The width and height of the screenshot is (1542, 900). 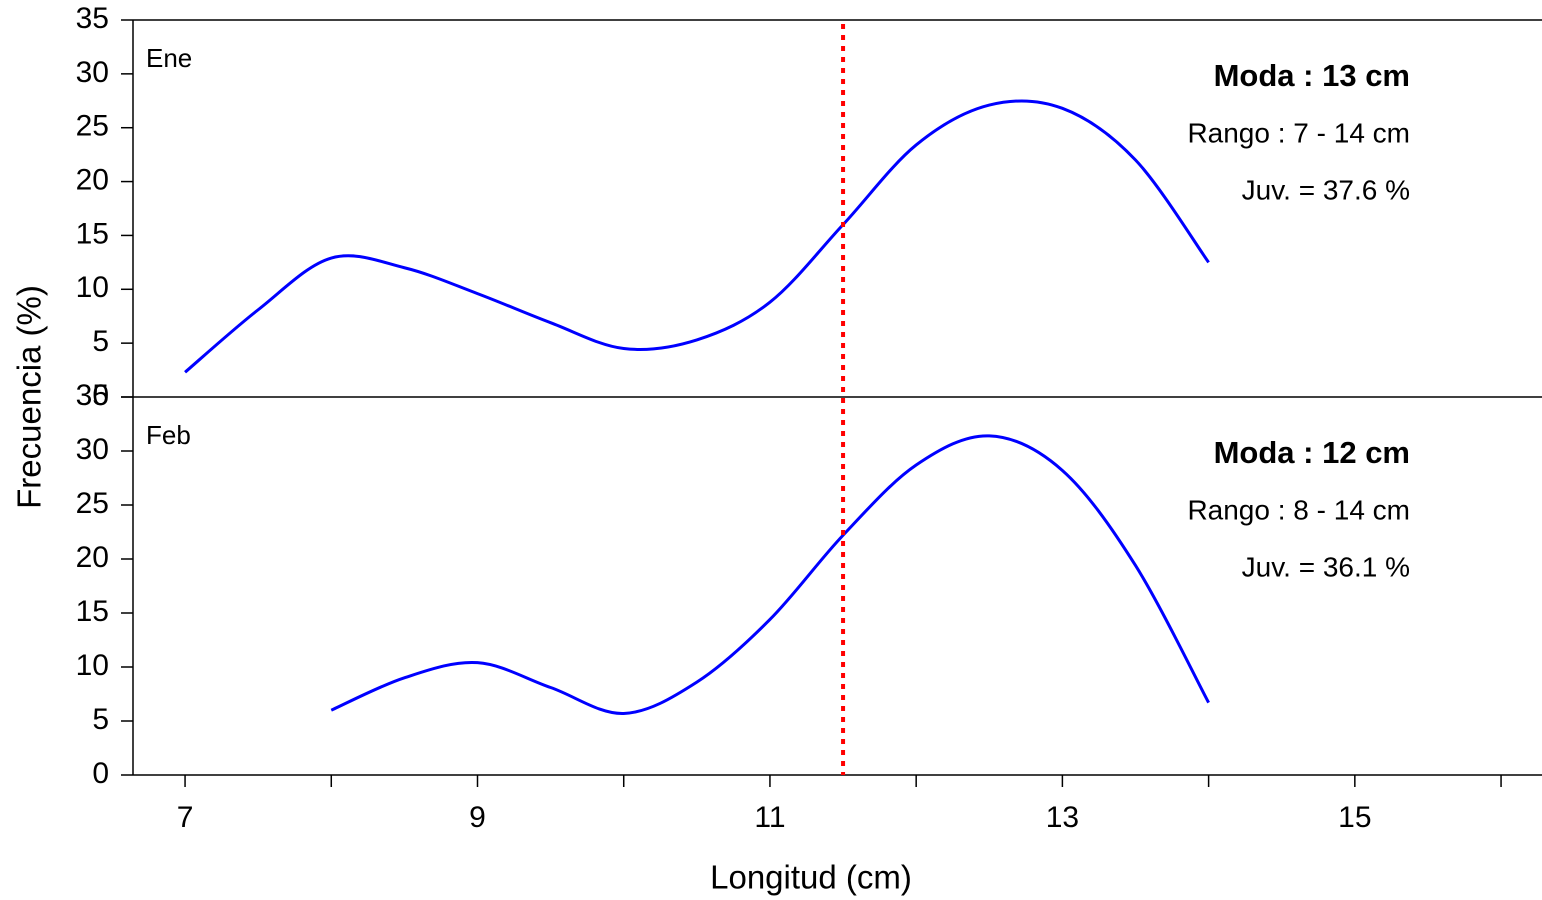 What do you see at coordinates (169, 58) in the screenshot?
I see `panel-label: Ene` at bounding box center [169, 58].